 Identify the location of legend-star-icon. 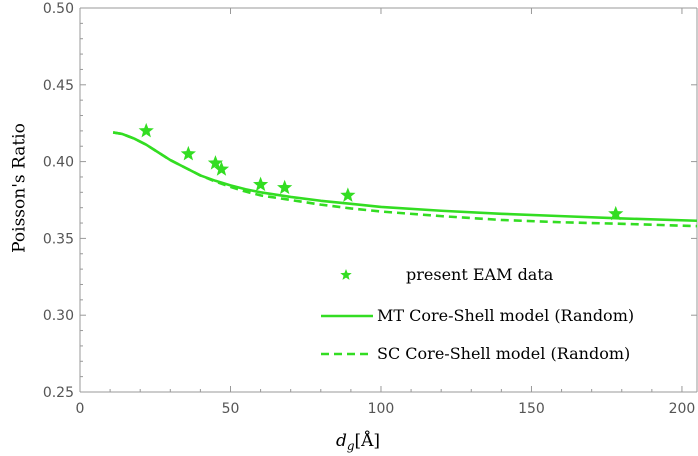
(346, 274).